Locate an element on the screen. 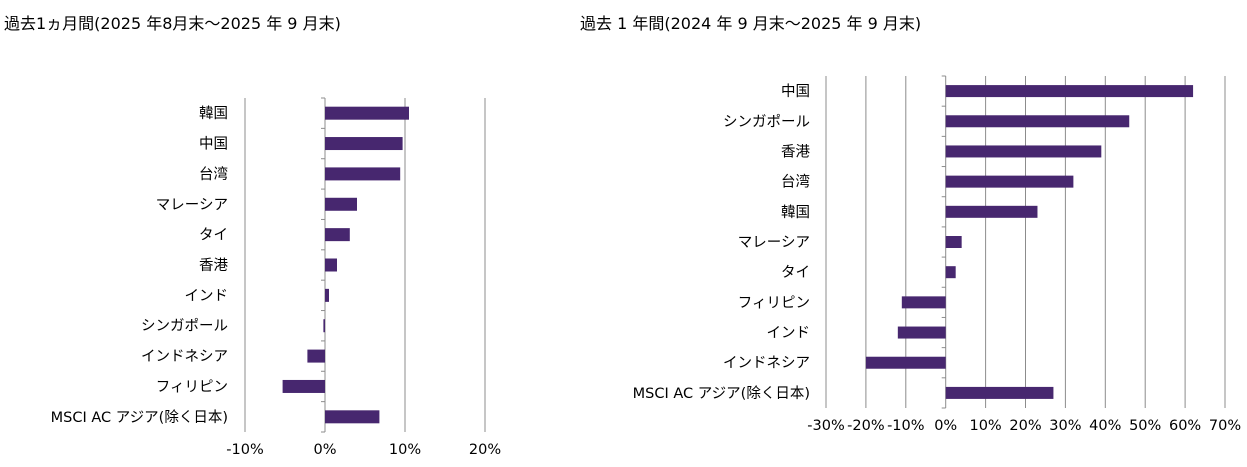  x-tick-label: 30% is located at coordinates (1065, 426).